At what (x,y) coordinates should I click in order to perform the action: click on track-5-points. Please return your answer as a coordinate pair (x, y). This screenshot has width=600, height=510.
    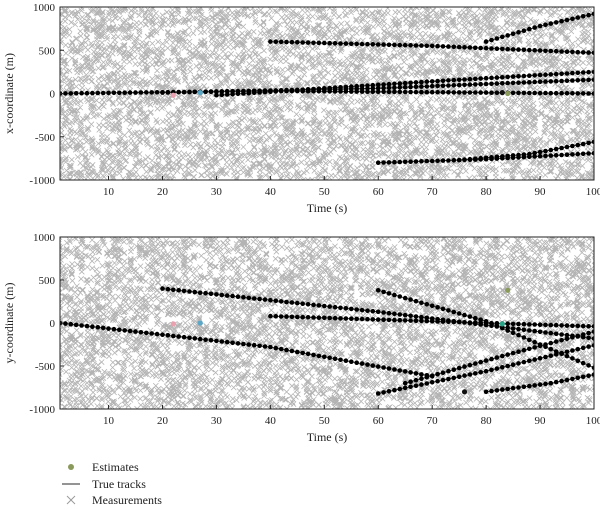
    Looking at the image, I should click on (498, 357).